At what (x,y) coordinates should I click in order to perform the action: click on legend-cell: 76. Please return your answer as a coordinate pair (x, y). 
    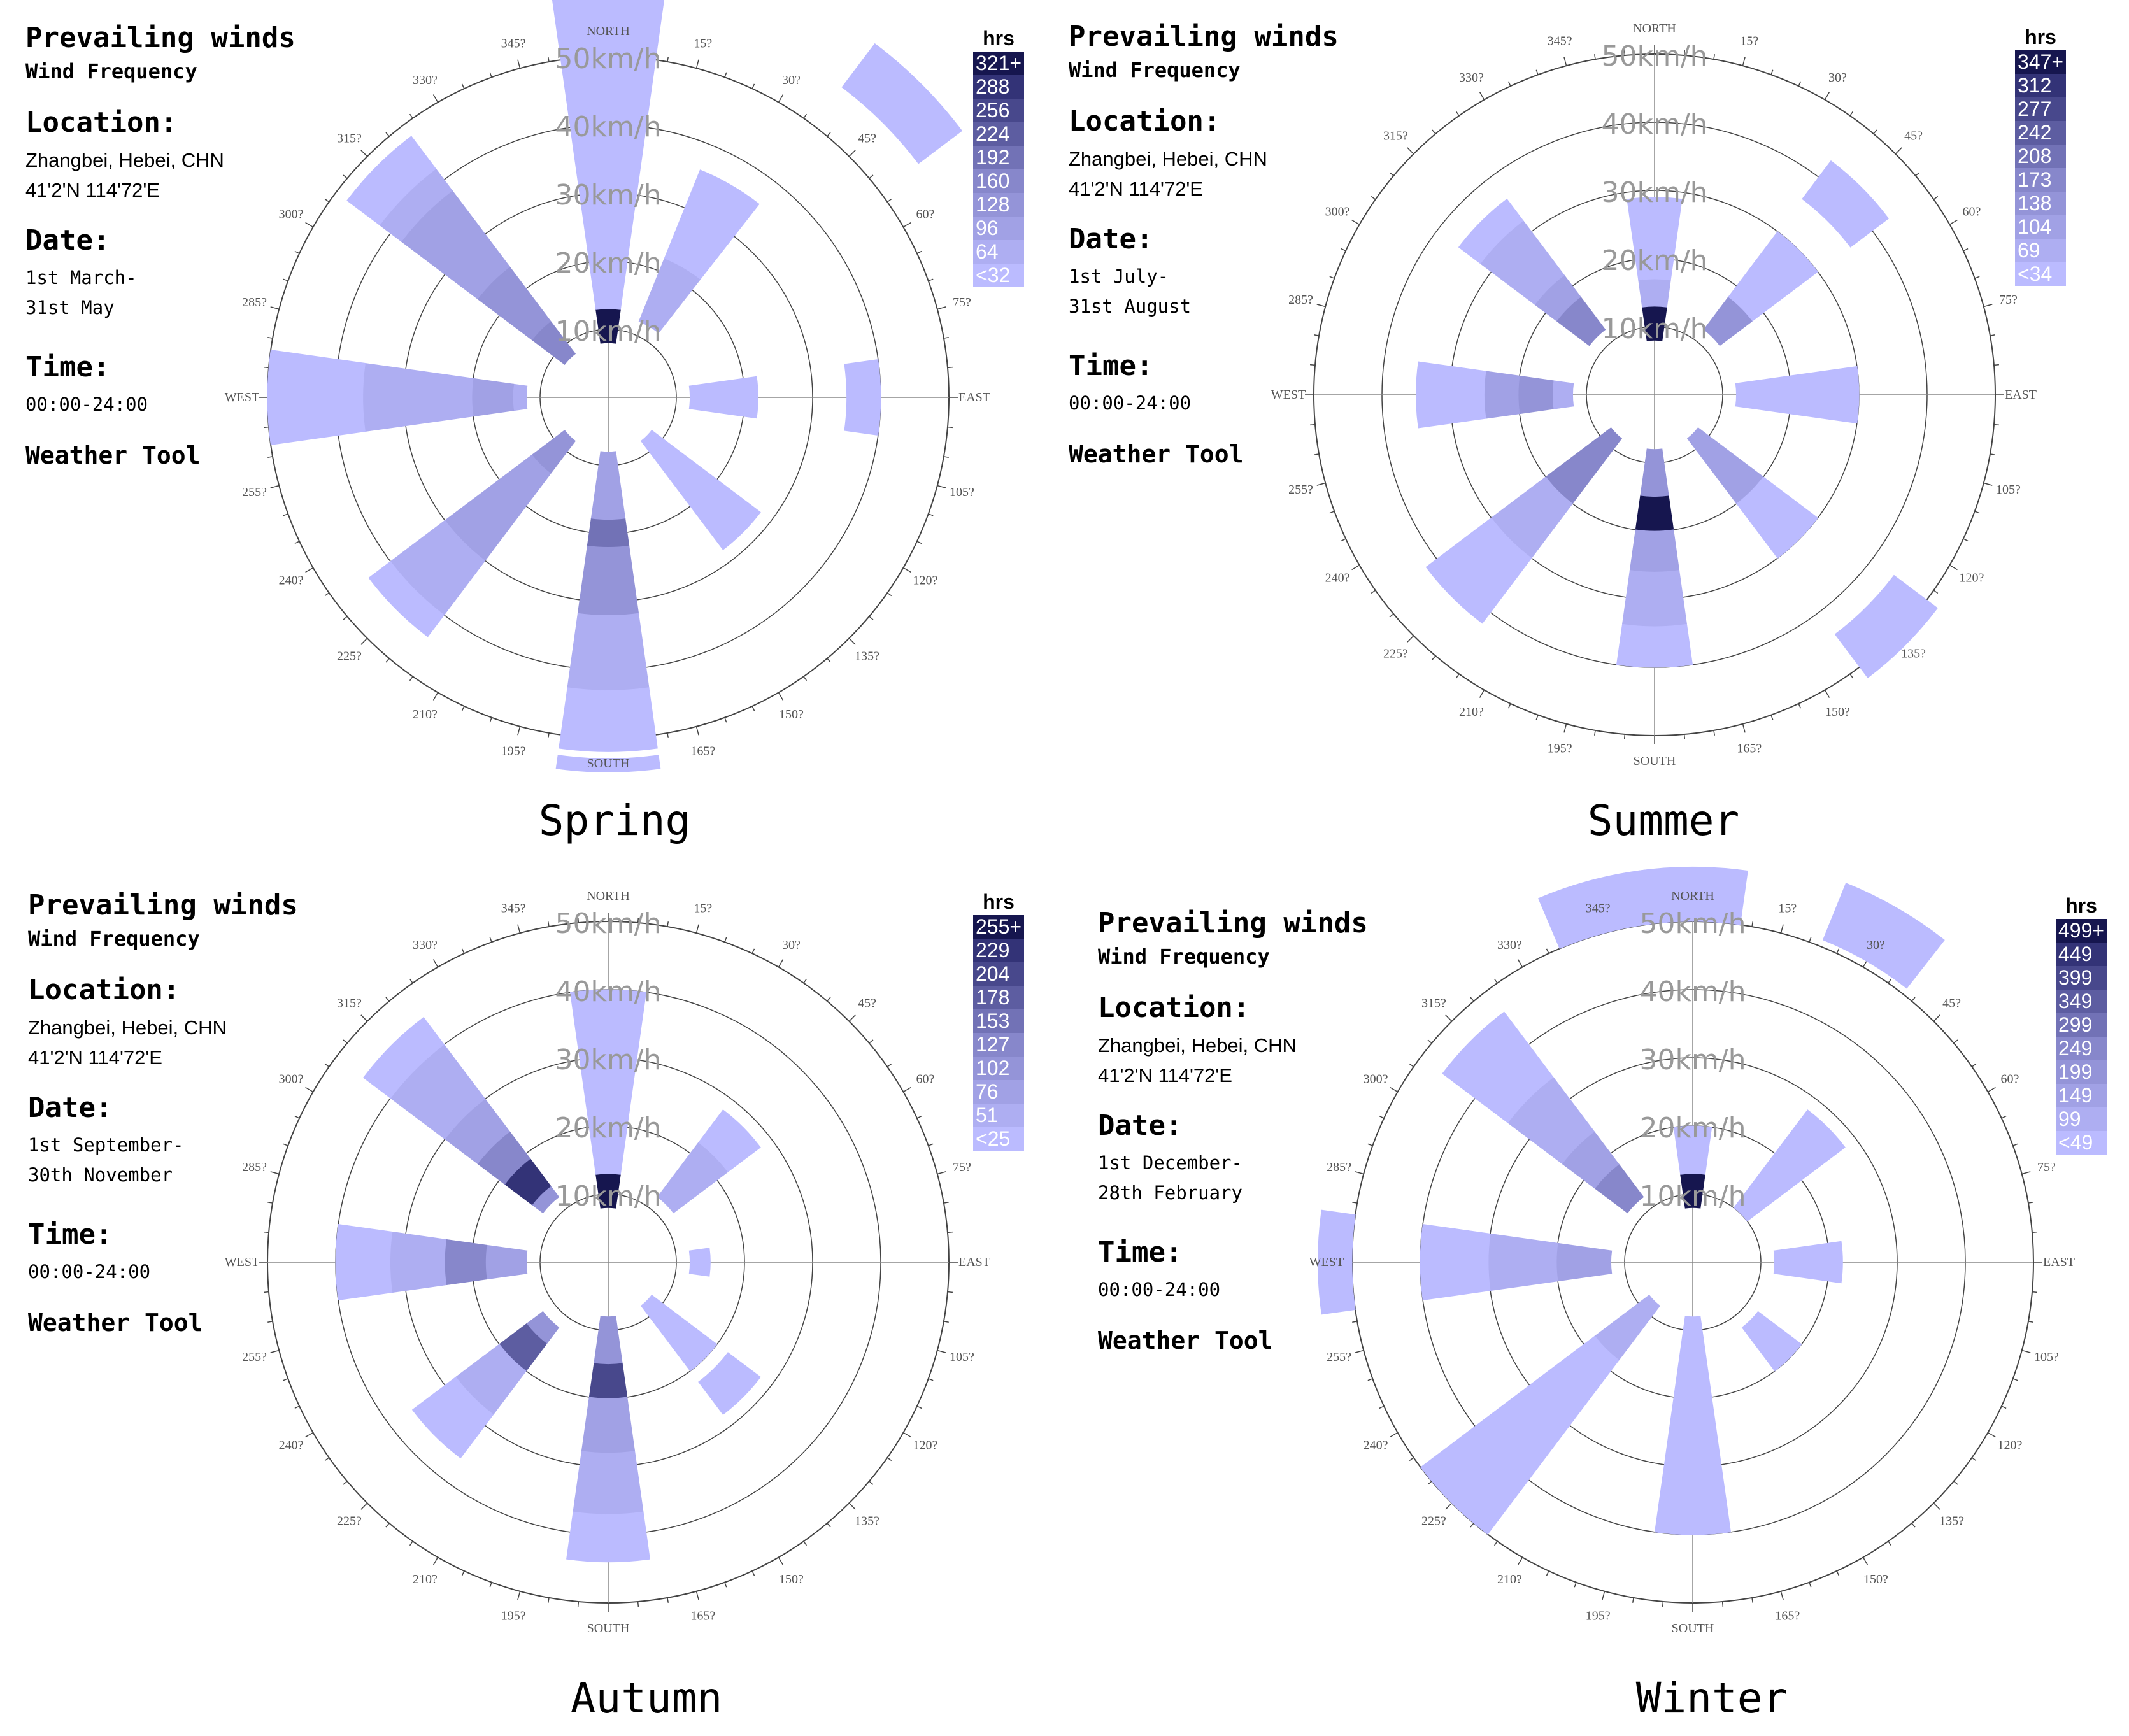
    Looking at the image, I should click on (999, 1092).